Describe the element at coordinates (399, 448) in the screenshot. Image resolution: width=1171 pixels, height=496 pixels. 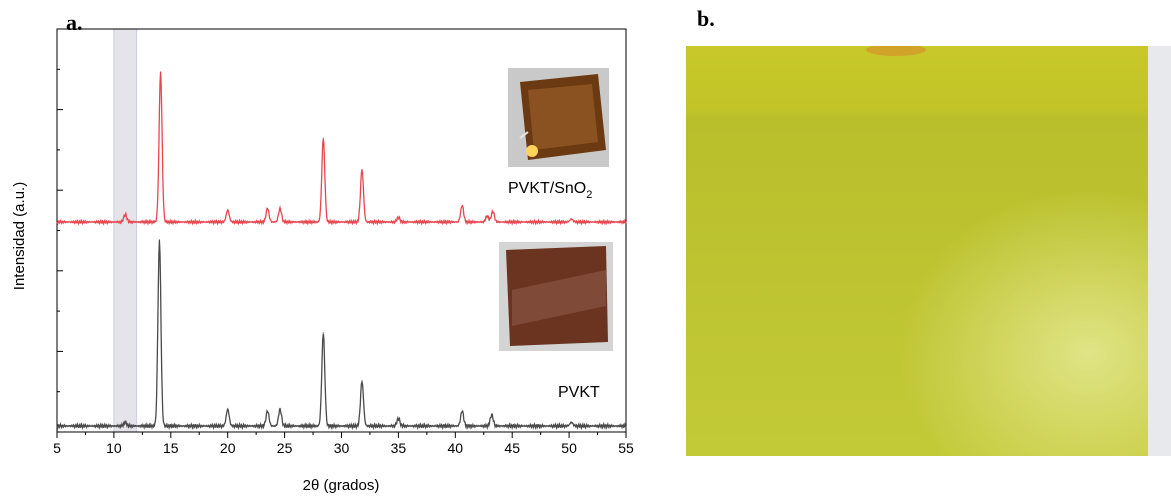
I see `x-tick-label: 35` at that location.